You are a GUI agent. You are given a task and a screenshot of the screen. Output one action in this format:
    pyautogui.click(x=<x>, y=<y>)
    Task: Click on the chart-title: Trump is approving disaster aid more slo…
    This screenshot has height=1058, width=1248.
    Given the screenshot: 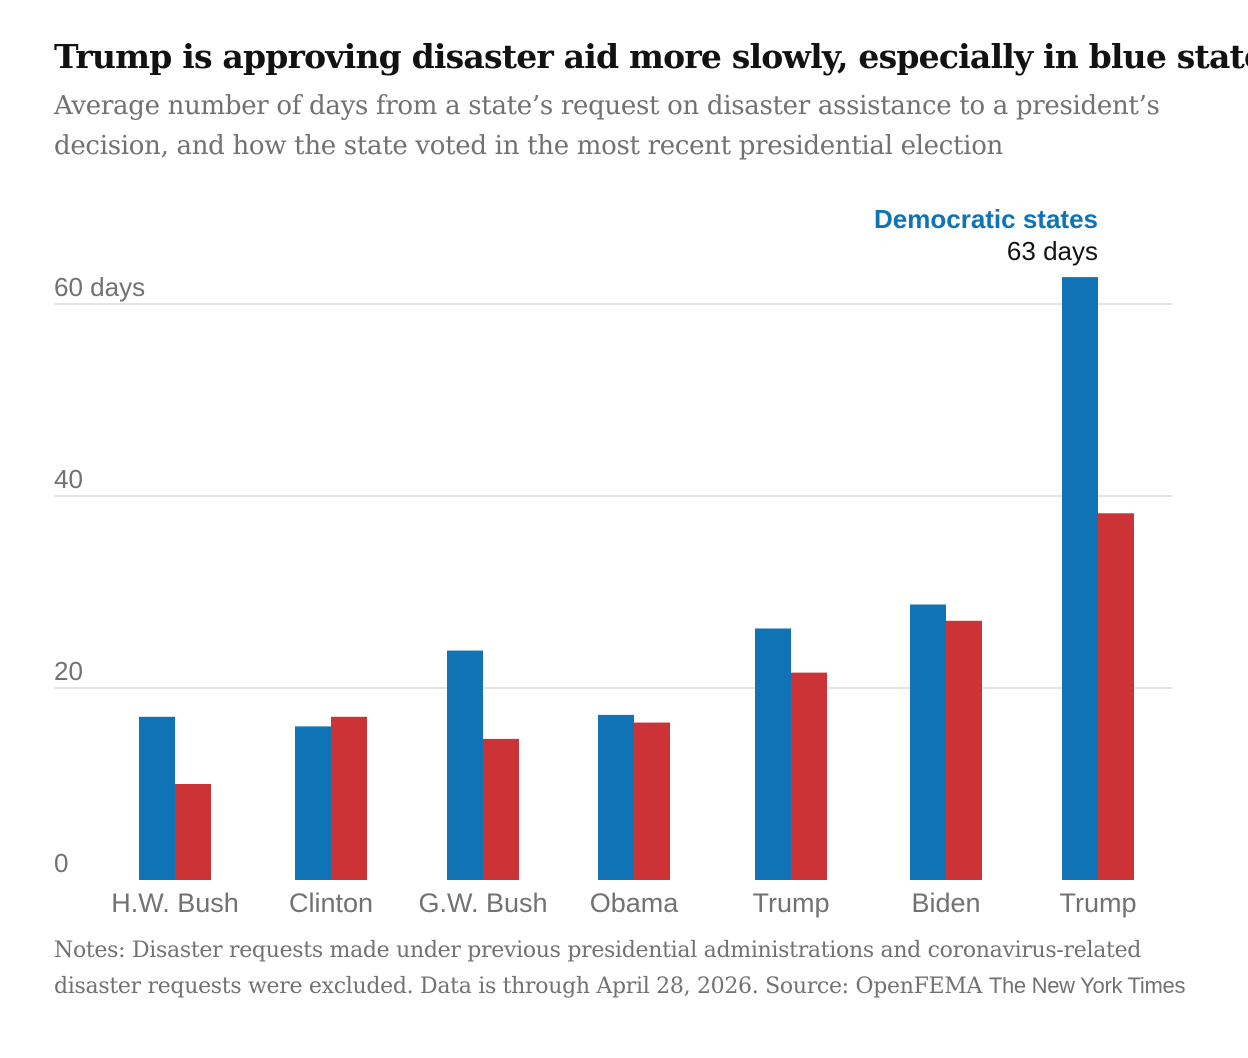 What is the action you would take?
    pyautogui.click(x=651, y=56)
    